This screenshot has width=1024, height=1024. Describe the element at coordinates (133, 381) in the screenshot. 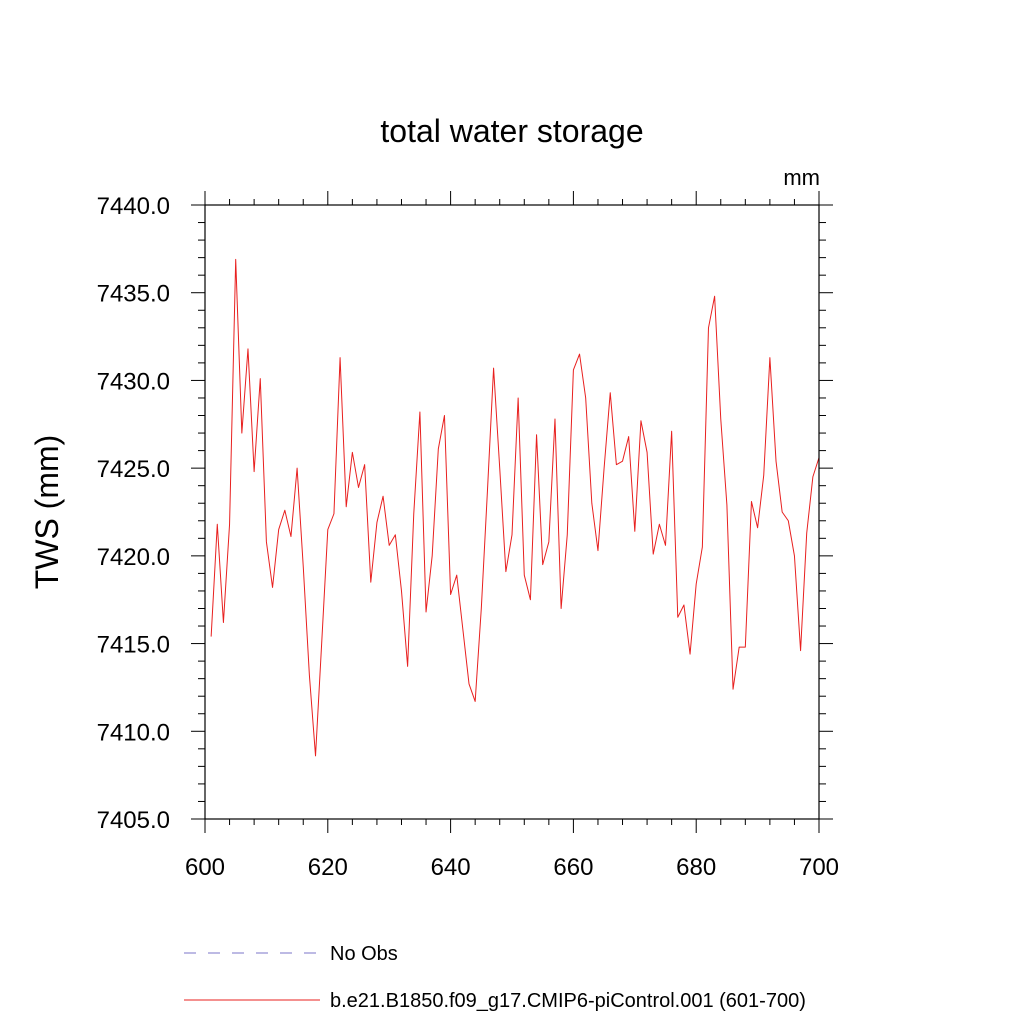

I see `y-tick-label: 7430.0` at that location.